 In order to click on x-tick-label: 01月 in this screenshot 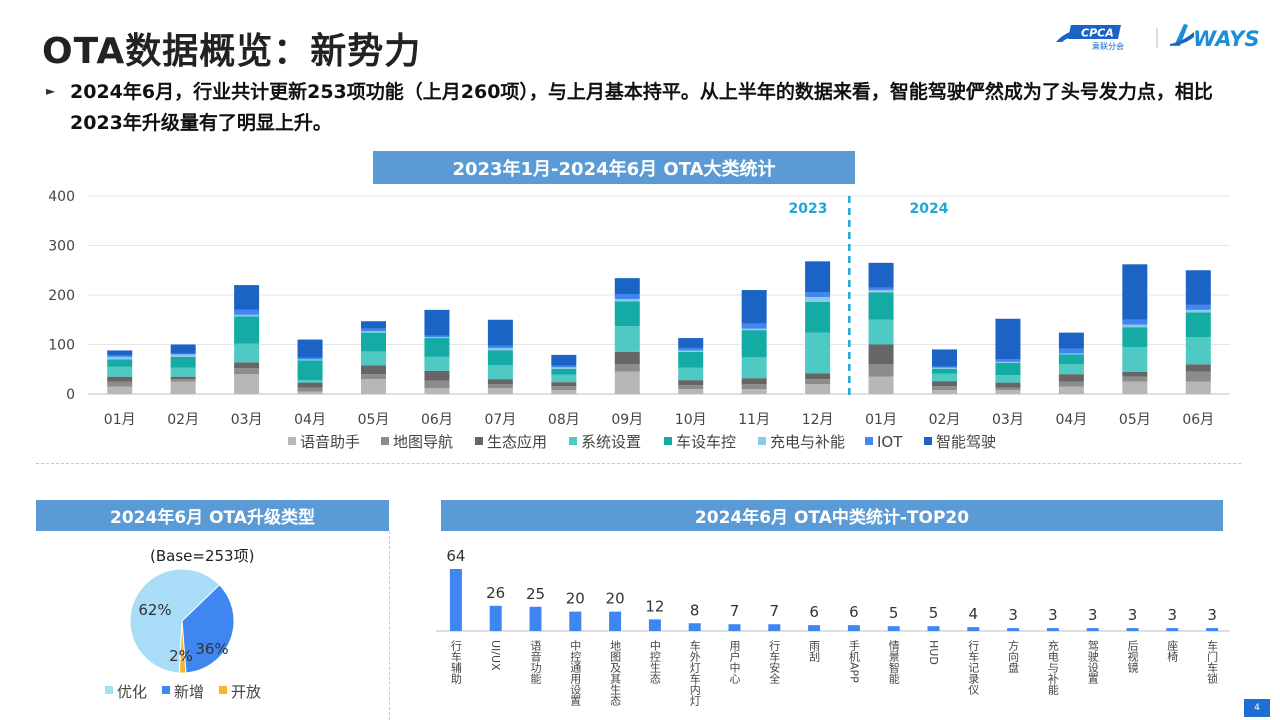, I will do `click(120, 420)`.